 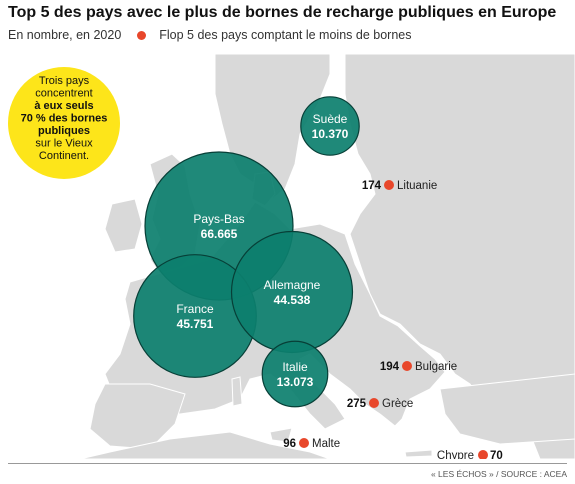 What do you see at coordinates (357, 404) in the screenshot?
I see `flop-value-grece: 275` at bounding box center [357, 404].